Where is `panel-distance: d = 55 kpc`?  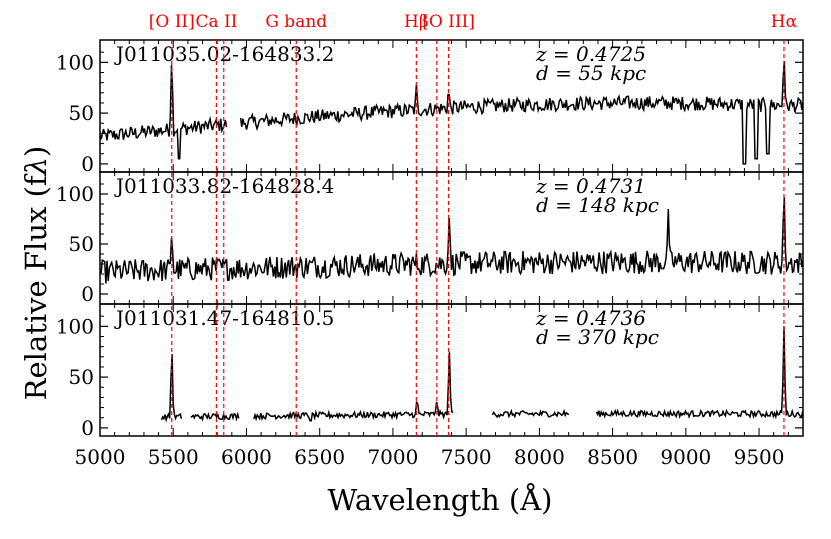 panel-distance: d = 55 kpc is located at coordinates (591, 73).